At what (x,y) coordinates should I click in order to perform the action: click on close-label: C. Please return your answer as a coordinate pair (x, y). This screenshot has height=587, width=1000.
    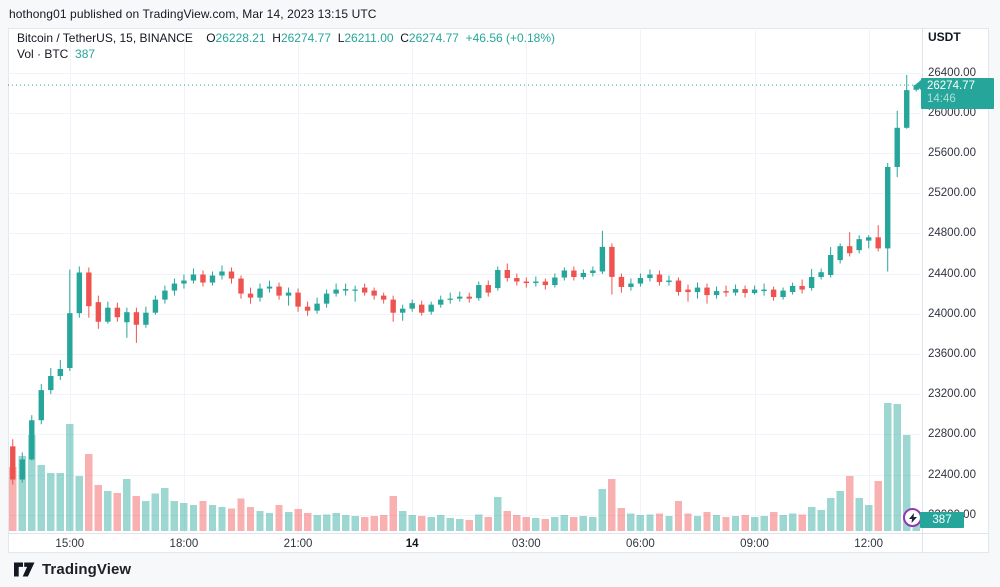
    Looking at the image, I should click on (404, 38).